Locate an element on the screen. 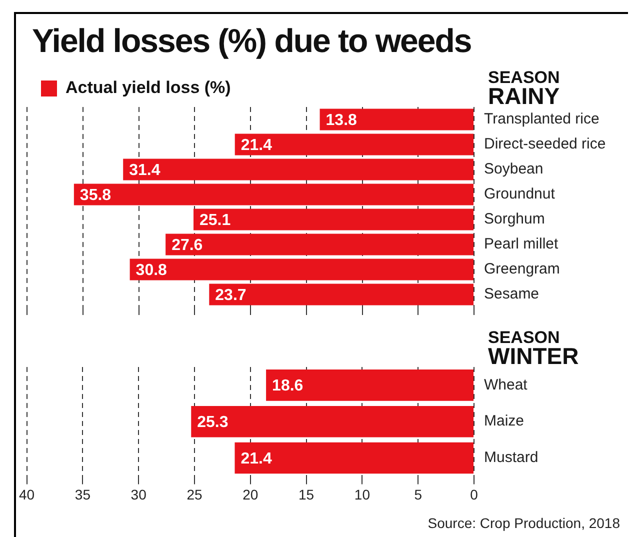  y-tick-label: Sorghum is located at coordinates (514, 219).